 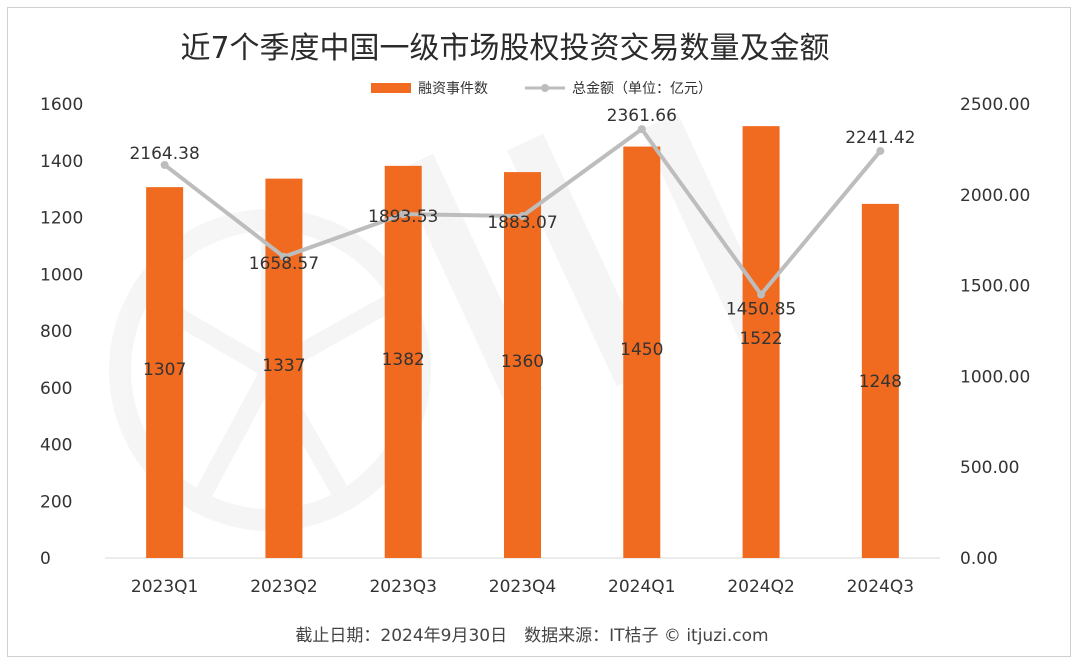 What do you see at coordinates (995, 287) in the screenshot?
I see `right-tick-label: 1500.00` at bounding box center [995, 287].